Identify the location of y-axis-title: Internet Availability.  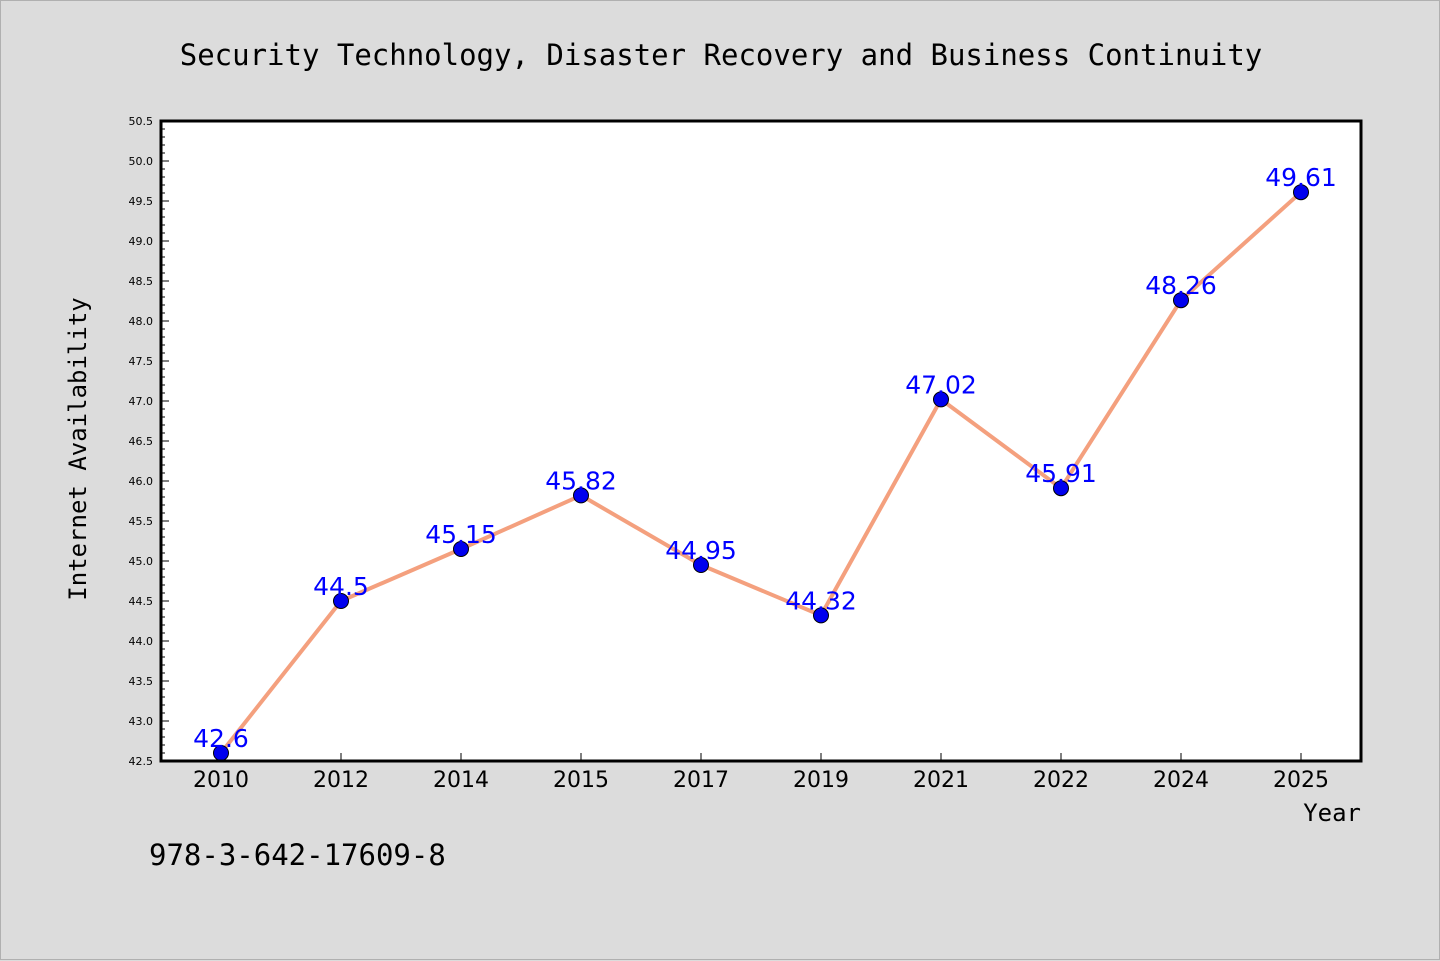
(78, 448).